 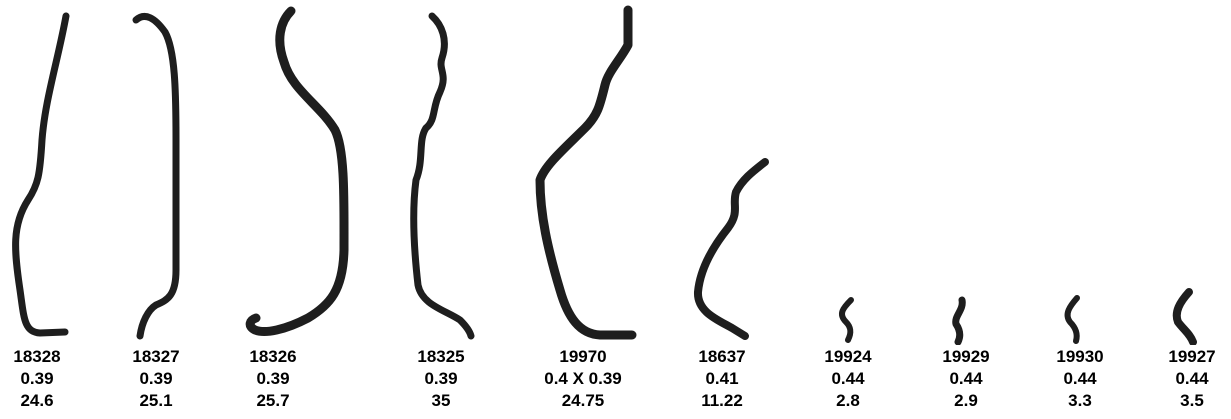 What do you see at coordinates (722, 356) in the screenshot?
I see `item-part: 18637` at bounding box center [722, 356].